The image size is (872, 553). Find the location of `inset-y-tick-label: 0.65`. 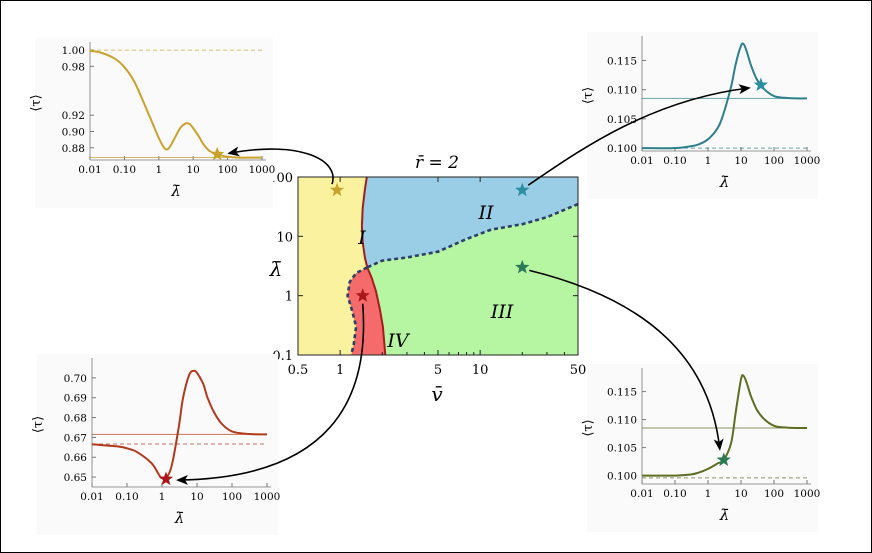

inset-y-tick-label: 0.65 is located at coordinates (75, 478).